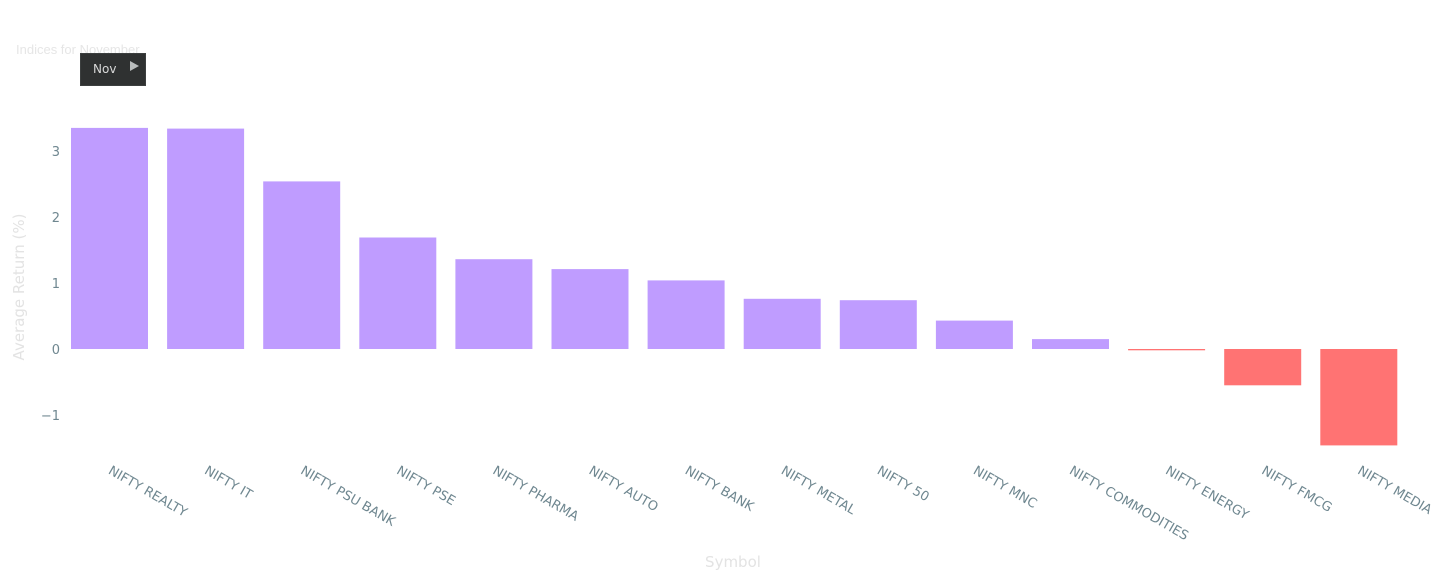  Describe the element at coordinates (1394, 490) in the screenshot. I see `x-tick-label: NIFTY MEDIA` at that location.